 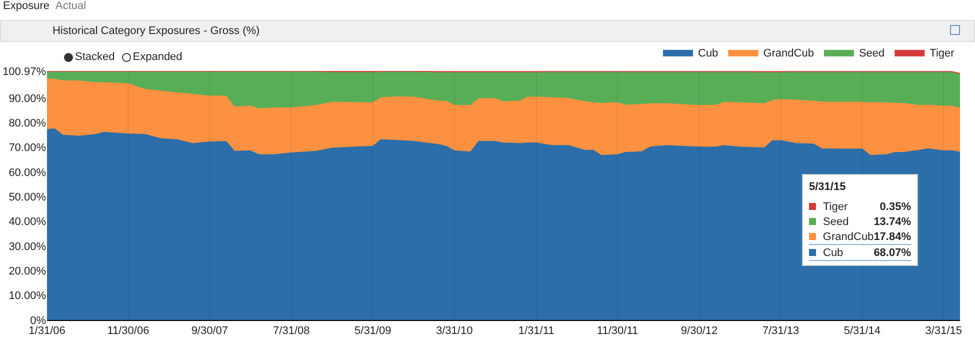 I want to click on annotation: 5/31/15, so click(x=828, y=187).